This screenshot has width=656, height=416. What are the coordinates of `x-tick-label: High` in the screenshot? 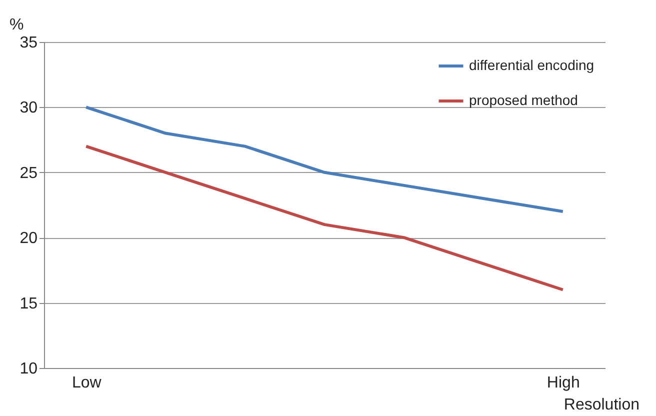 It's located at (563, 383).